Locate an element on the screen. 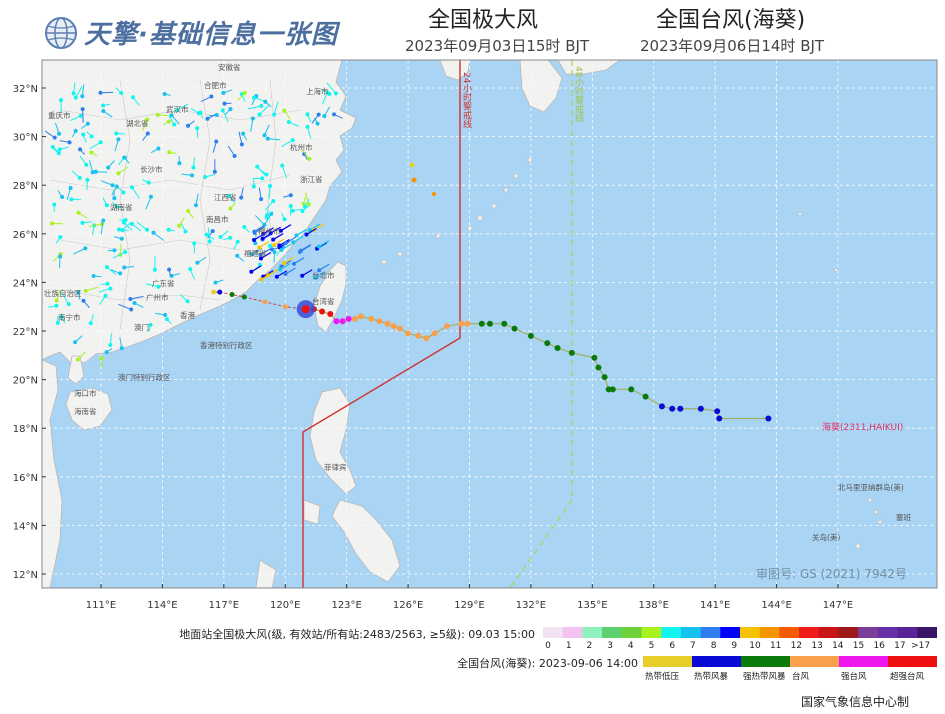 The width and height of the screenshot is (945, 714). typhoon-time: 2023年09月06日14时 BJT is located at coordinates (732, 46).